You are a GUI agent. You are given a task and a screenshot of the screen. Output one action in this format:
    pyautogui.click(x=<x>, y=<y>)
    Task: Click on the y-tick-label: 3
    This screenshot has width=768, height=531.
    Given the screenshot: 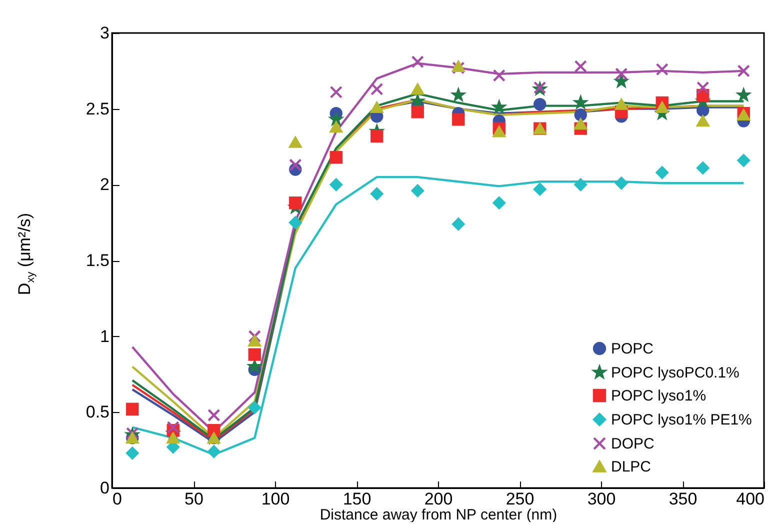 What is the action you would take?
    pyautogui.click(x=105, y=33)
    